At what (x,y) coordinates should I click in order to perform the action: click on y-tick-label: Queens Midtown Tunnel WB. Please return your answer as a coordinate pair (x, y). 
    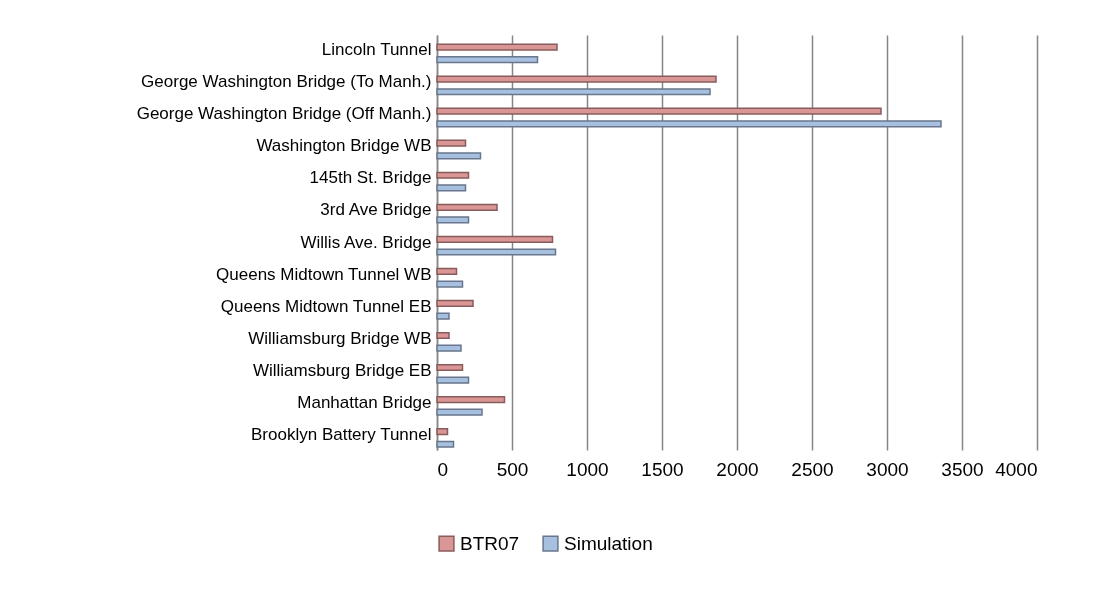
    Looking at the image, I should click on (324, 274).